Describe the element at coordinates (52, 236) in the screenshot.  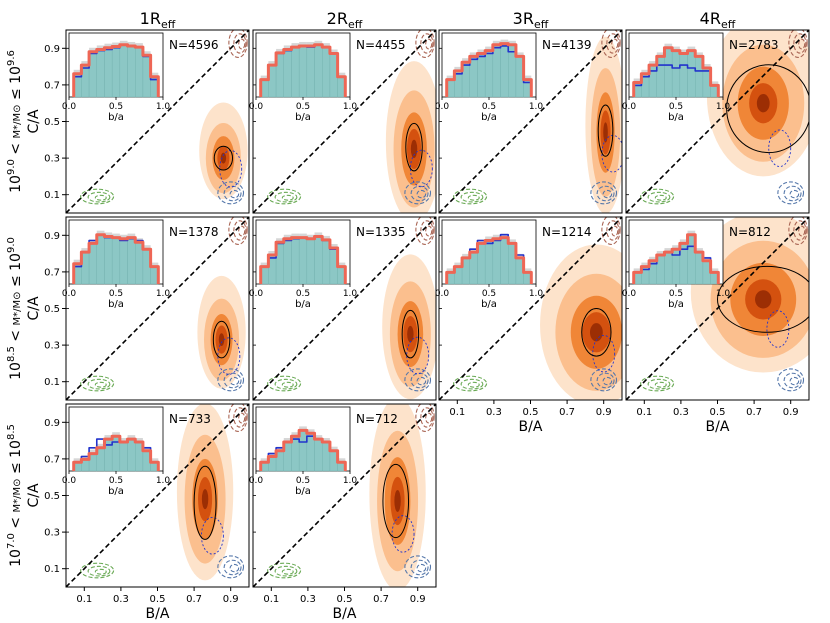
I see `y-tick-label: 0.9` at that location.